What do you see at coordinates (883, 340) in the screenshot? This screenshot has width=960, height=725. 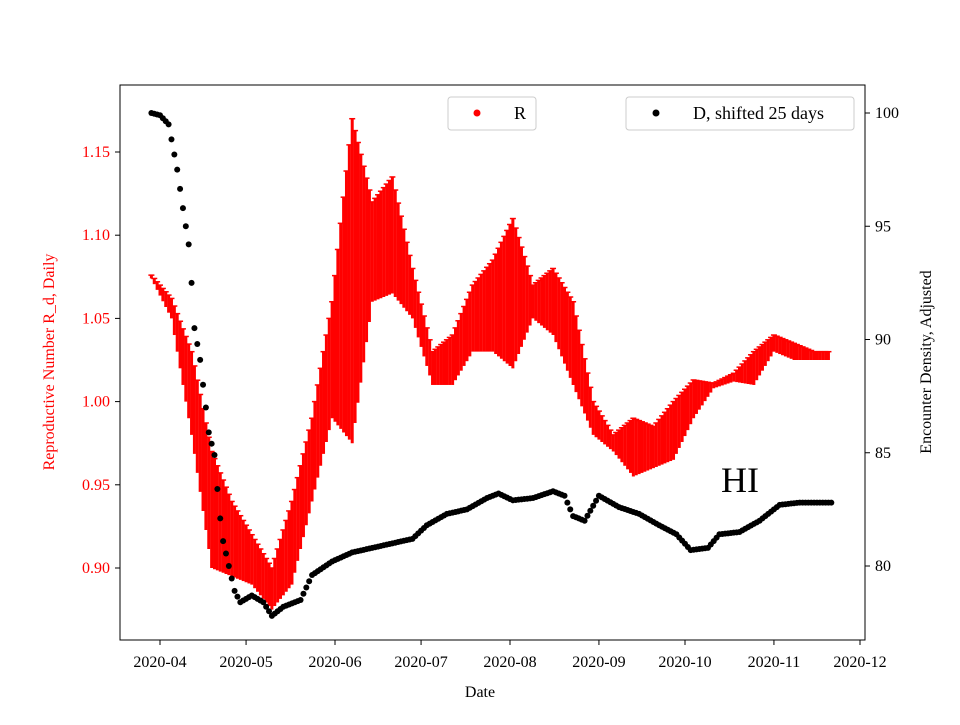 I see `y-right-tick-label: 90` at bounding box center [883, 340].